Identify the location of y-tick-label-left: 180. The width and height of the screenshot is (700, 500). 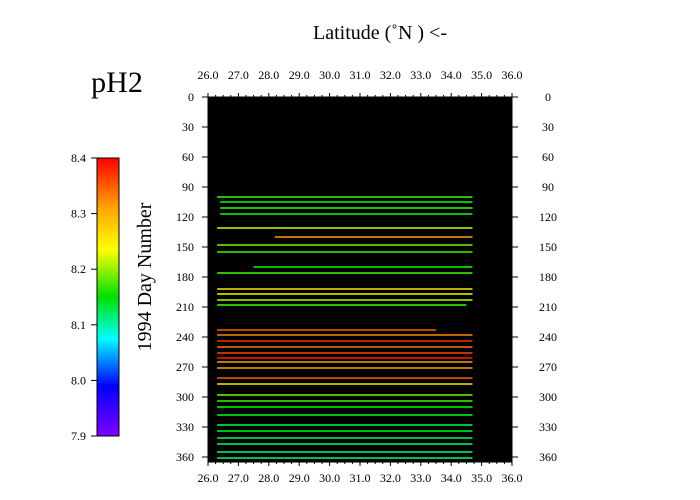
(185, 277).